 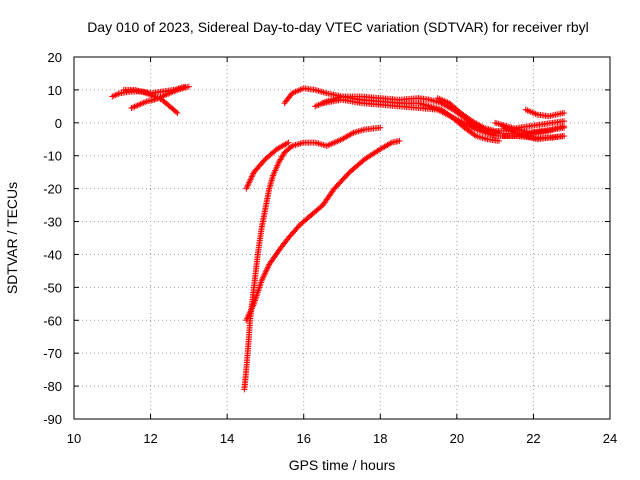 What do you see at coordinates (303, 438) in the screenshot?
I see `x-tick-label: 16` at bounding box center [303, 438].